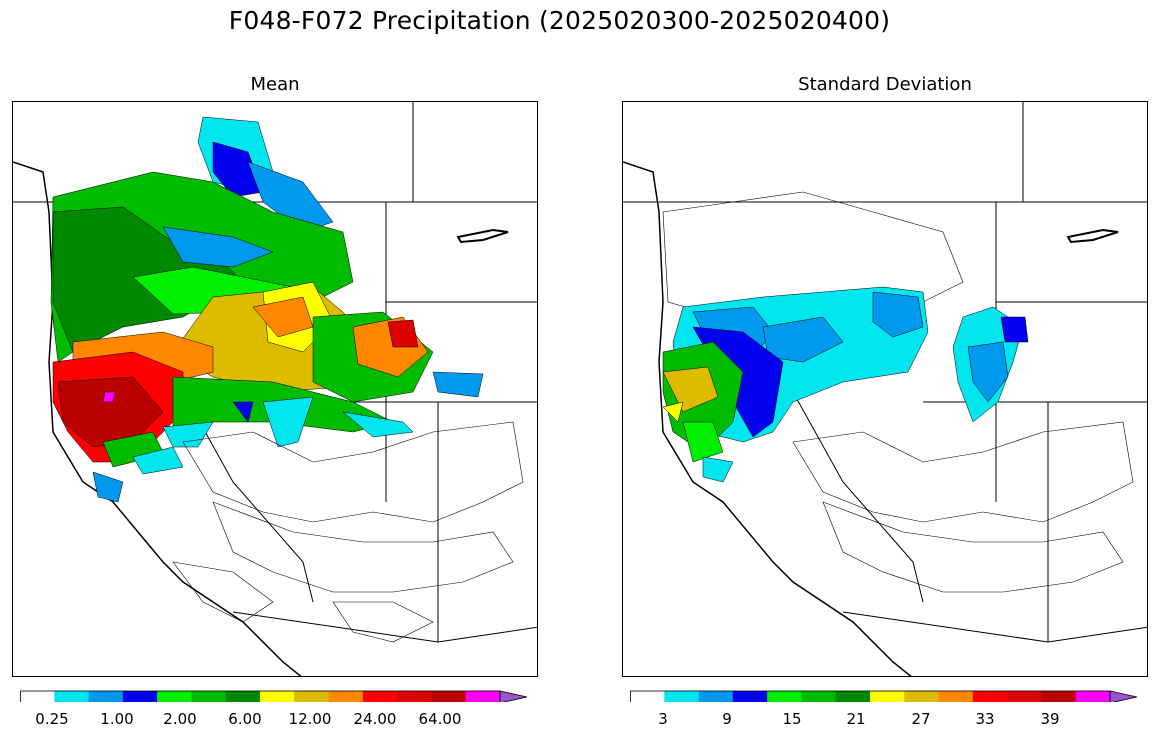  I want to click on cb-tick-label: 15, so click(792, 719).